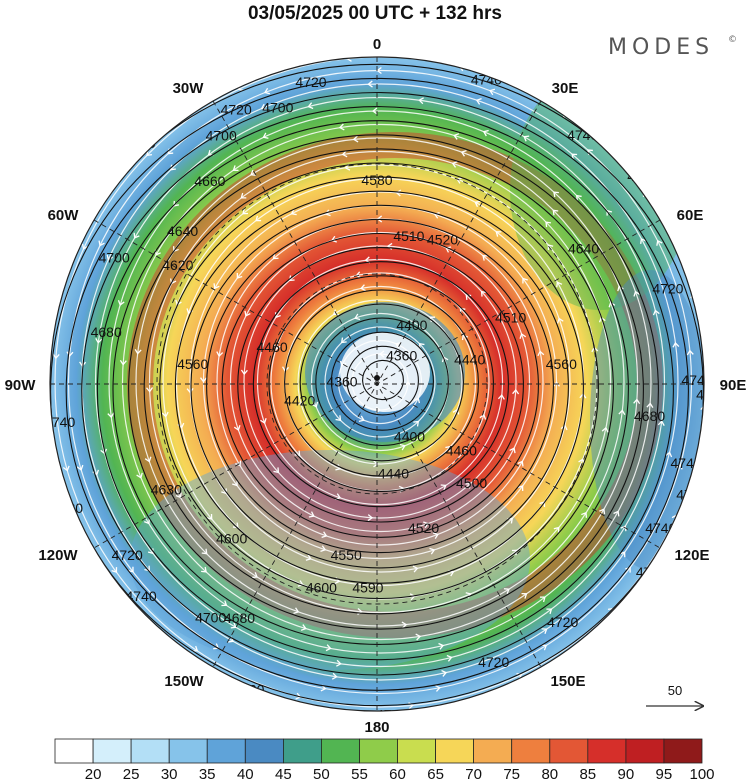 This screenshot has height=782, width=750. Describe the element at coordinates (376, 727) in the screenshot. I see `lon-label-180: 180` at that location.